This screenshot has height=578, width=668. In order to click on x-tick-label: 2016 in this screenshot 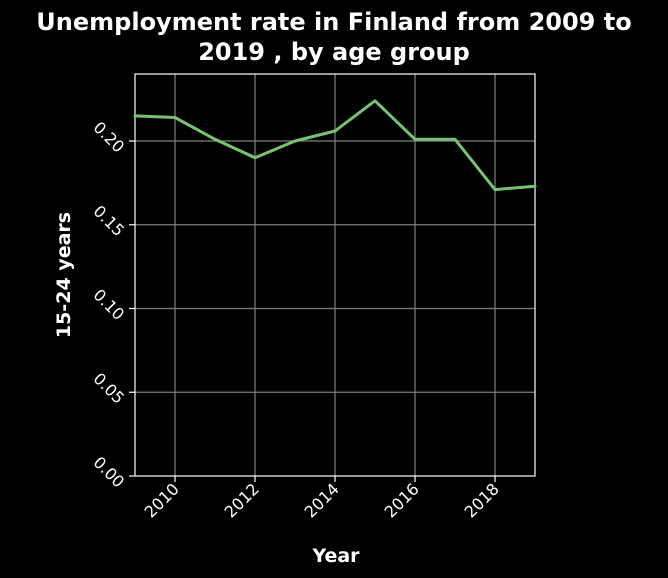, I will do `click(402, 500)`.